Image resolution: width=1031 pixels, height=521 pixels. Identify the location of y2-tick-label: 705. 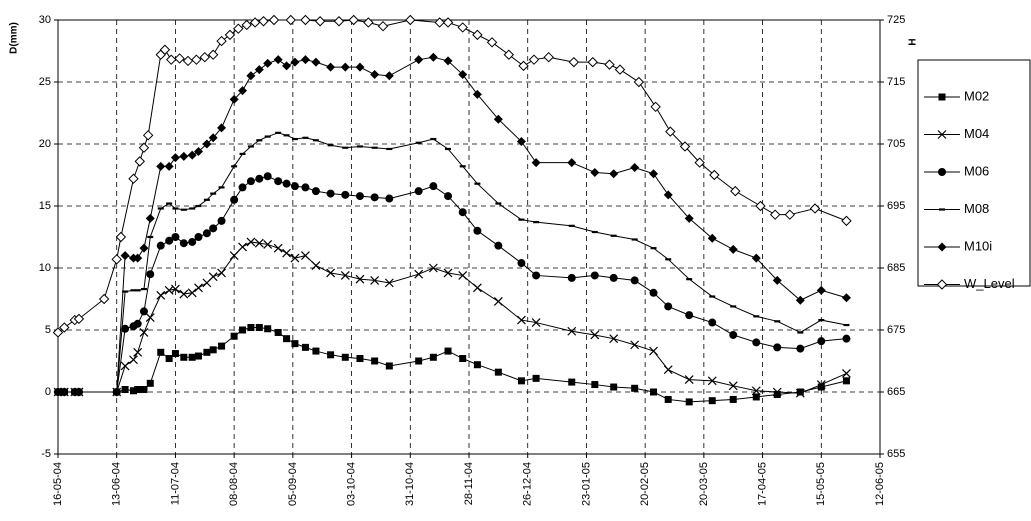
(896, 144).